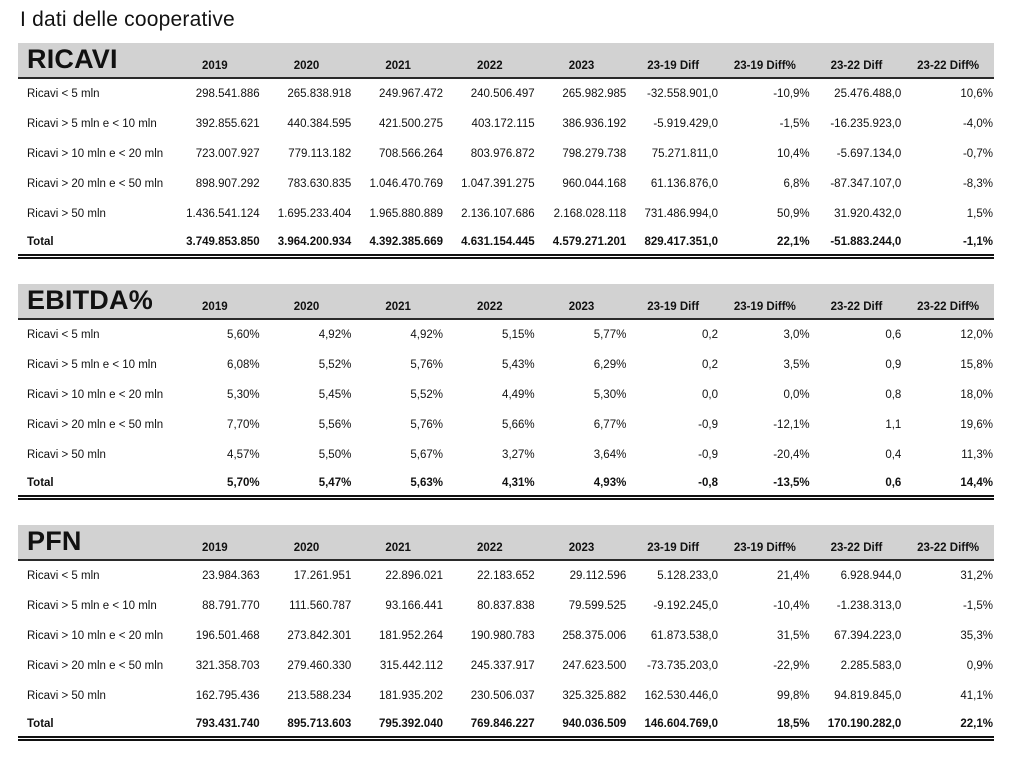  What do you see at coordinates (322, 576) in the screenshot?
I see `value-cell: 17.261.951` at bounding box center [322, 576].